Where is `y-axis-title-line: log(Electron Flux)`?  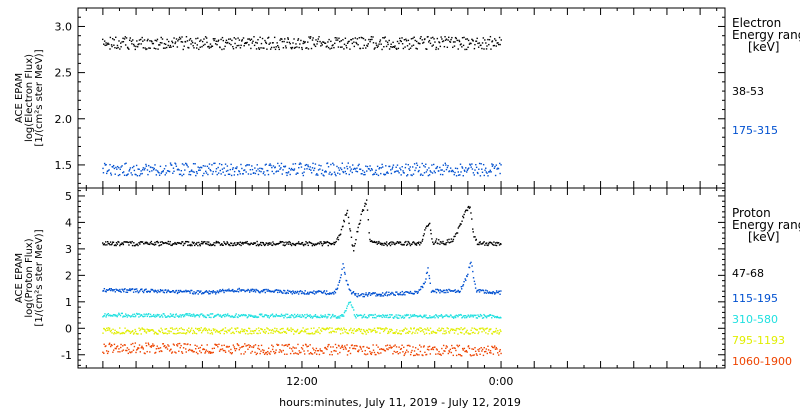
y-axis-title-line: log(Electron Flux) is located at coordinates (29, 98).